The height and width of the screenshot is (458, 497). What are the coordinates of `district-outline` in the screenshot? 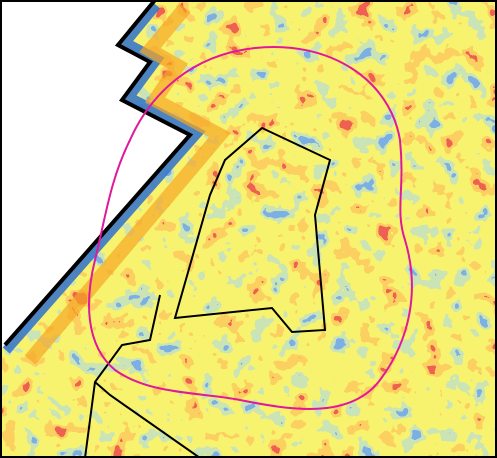 It's located at (252, 230).